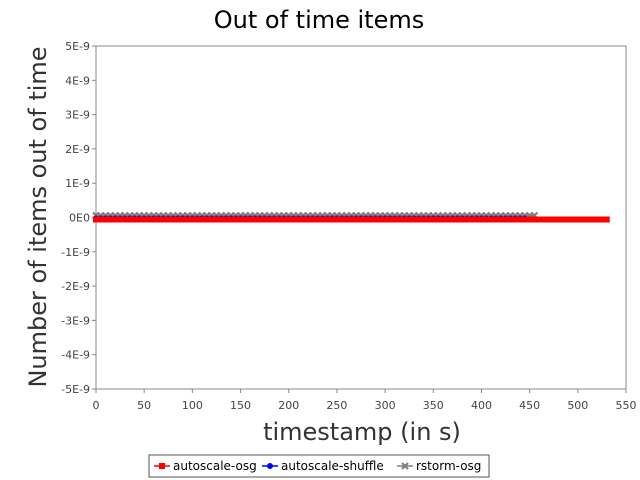 The image size is (640, 480). Describe the element at coordinates (215, 466) in the screenshot. I see `legend-label: autoscale-osg` at that location.